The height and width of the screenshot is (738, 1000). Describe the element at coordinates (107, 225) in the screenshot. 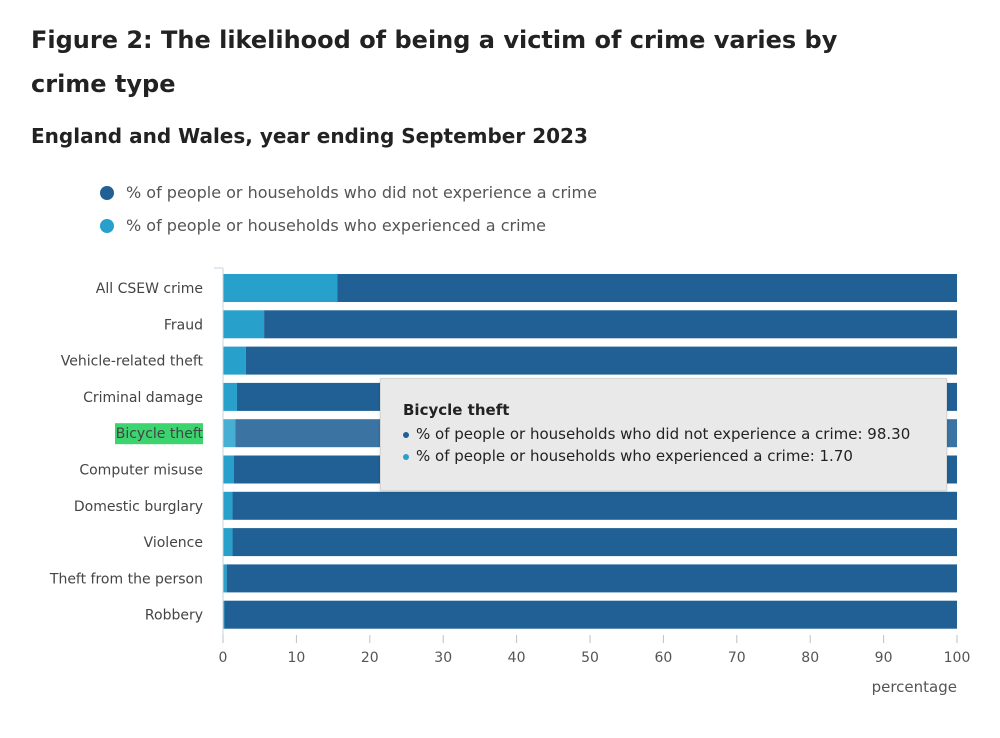

I see `legend-marker-experienced` at that location.